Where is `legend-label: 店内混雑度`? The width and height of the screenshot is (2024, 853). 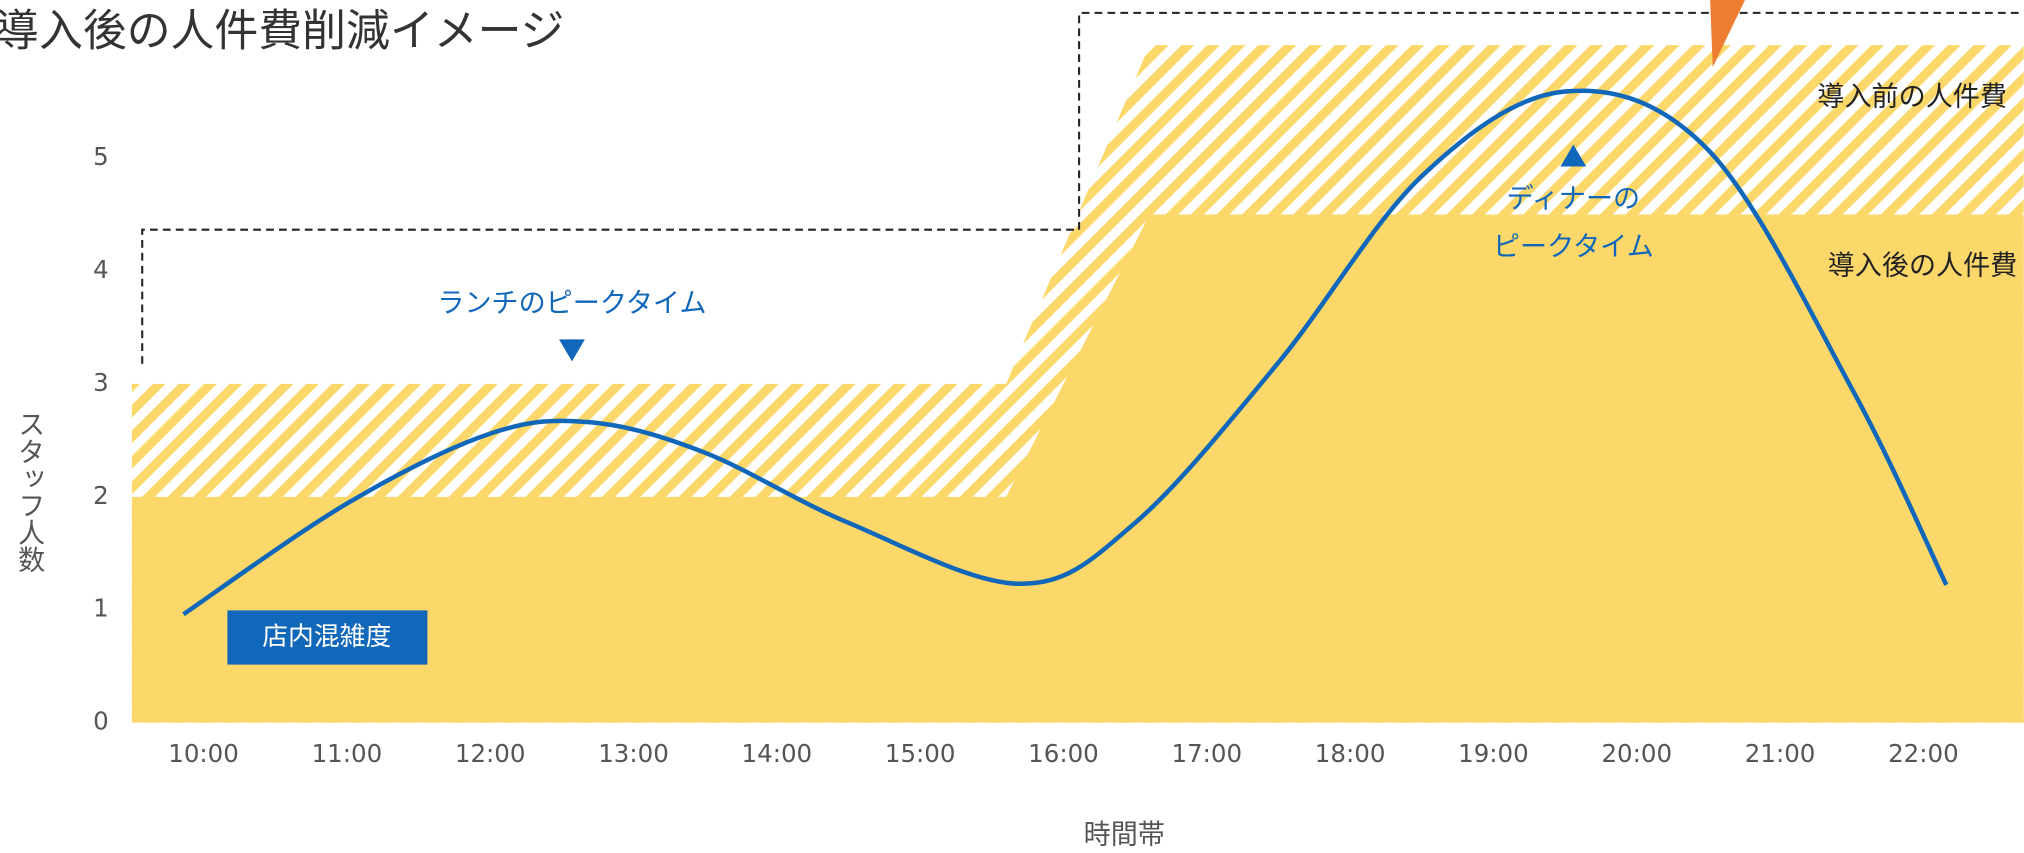 legend-label: 店内混雑度 is located at coordinates (326, 637).